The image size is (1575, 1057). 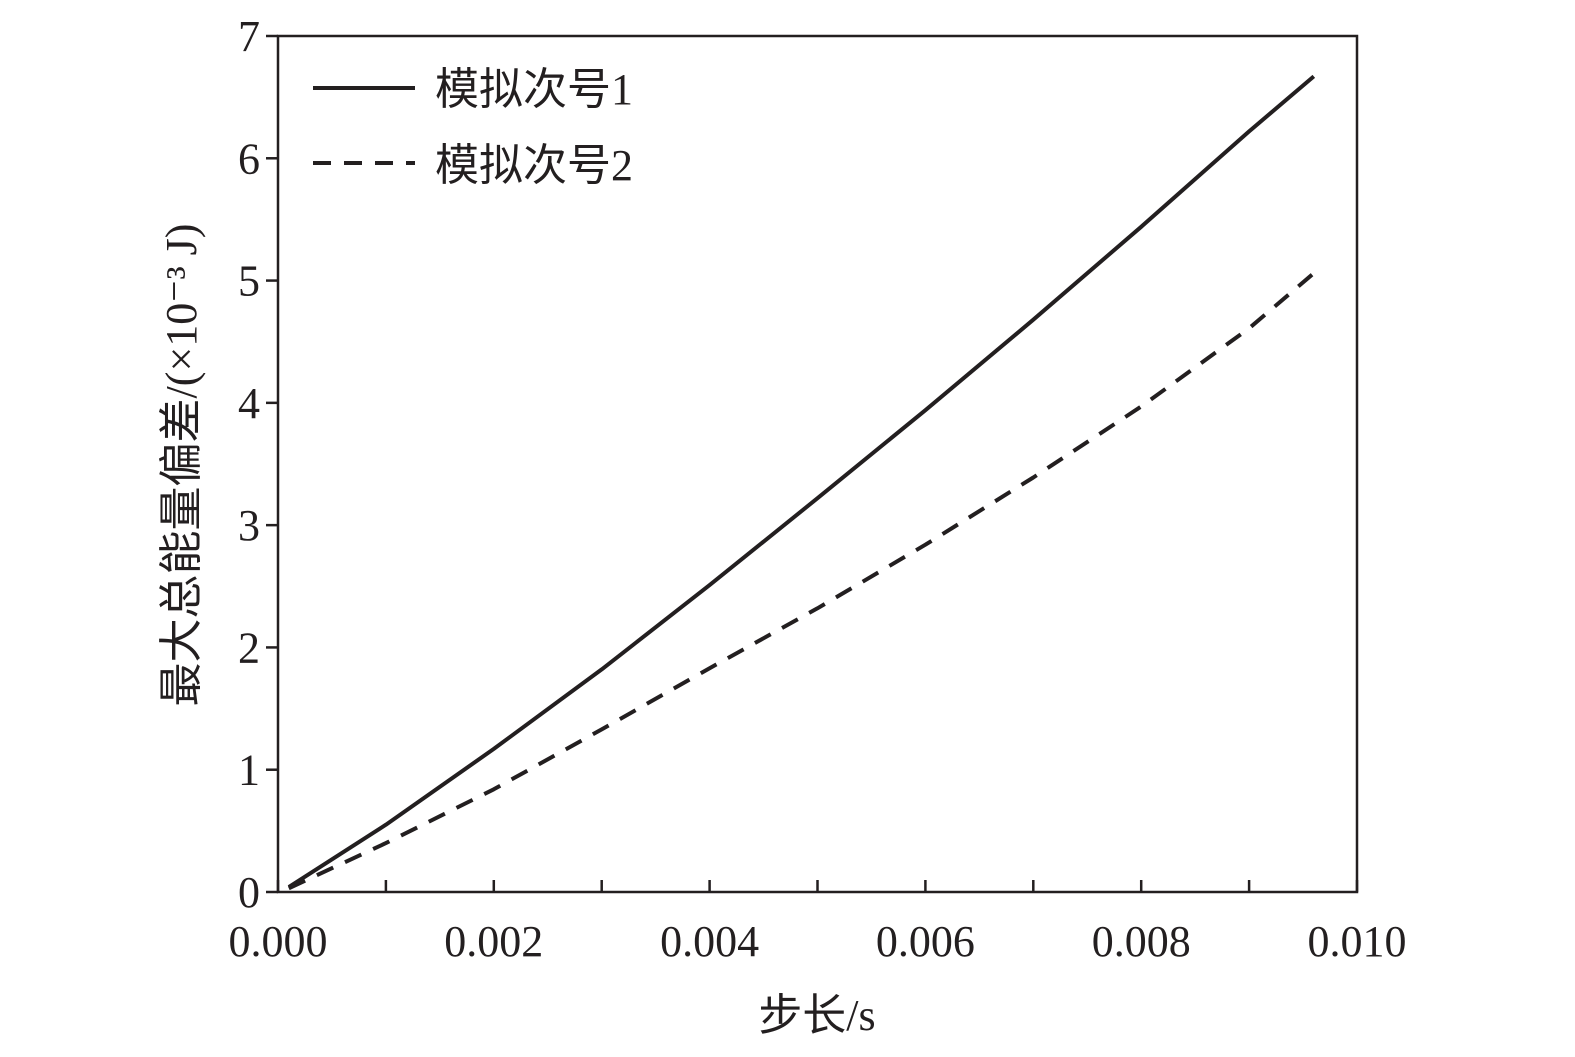 What do you see at coordinates (818, 923) in the screenshot?
I see `x-axis-ticks: 0.000 0.002 0.004 0.006 0.008 0.010` at bounding box center [818, 923].